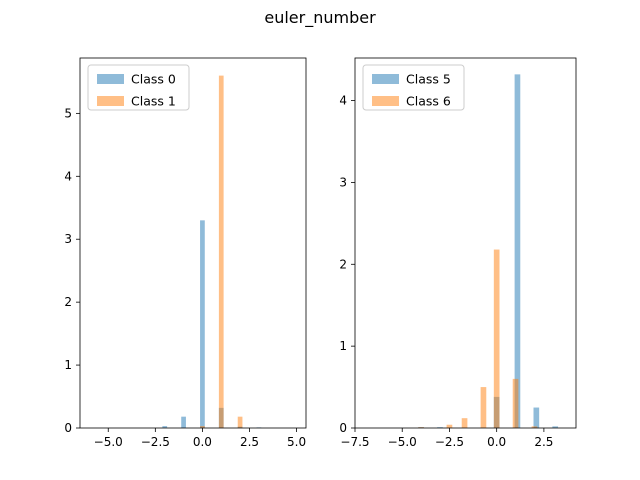 This screenshot has height=480, width=640. I want to click on x-tick-label: −7.5, so click(354, 442).